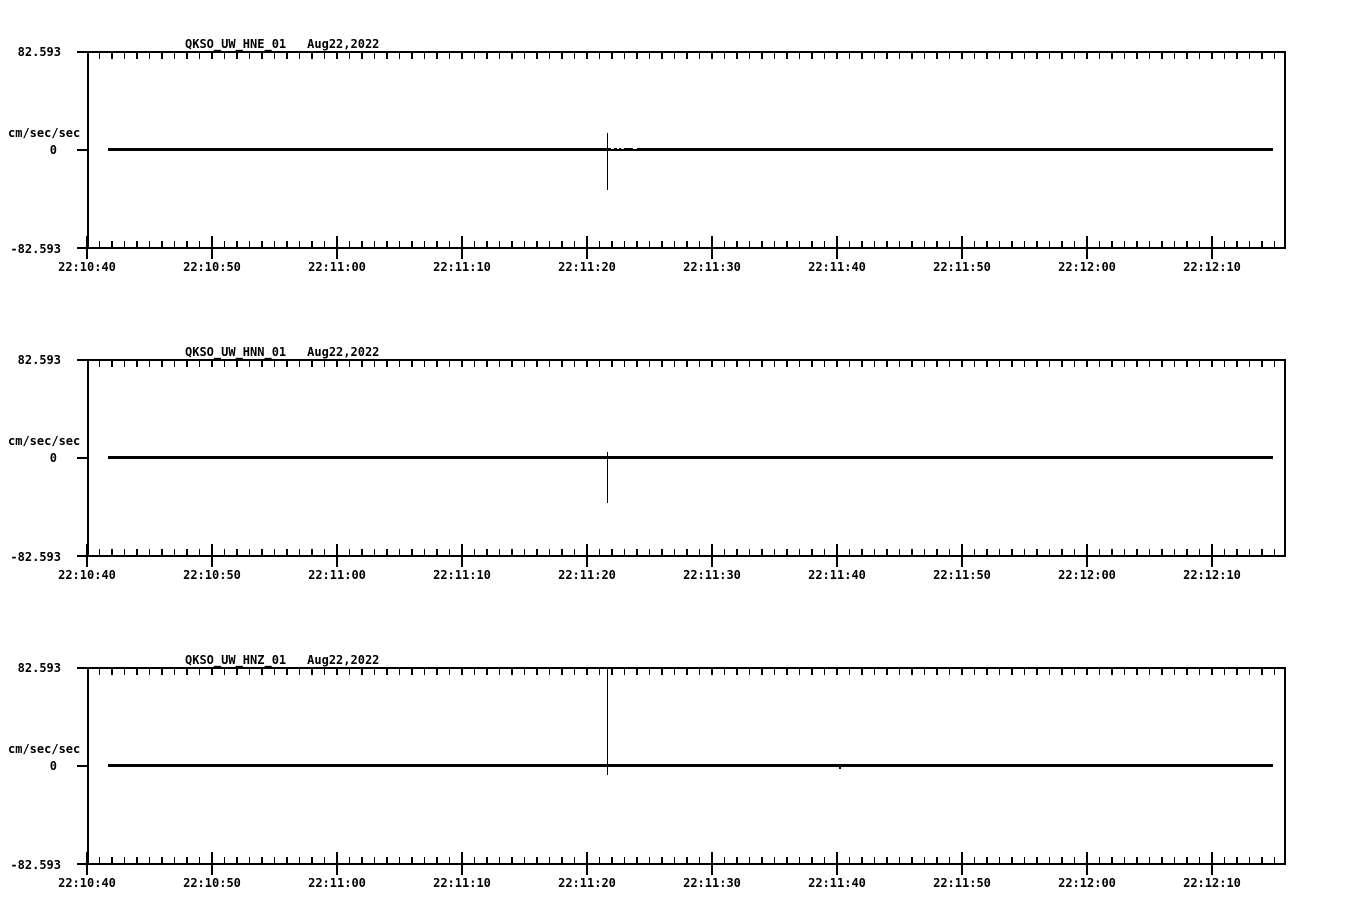  Describe the element at coordinates (87, 883) in the screenshot. I see `x-axis-tick-label: 22:10:40` at that location.